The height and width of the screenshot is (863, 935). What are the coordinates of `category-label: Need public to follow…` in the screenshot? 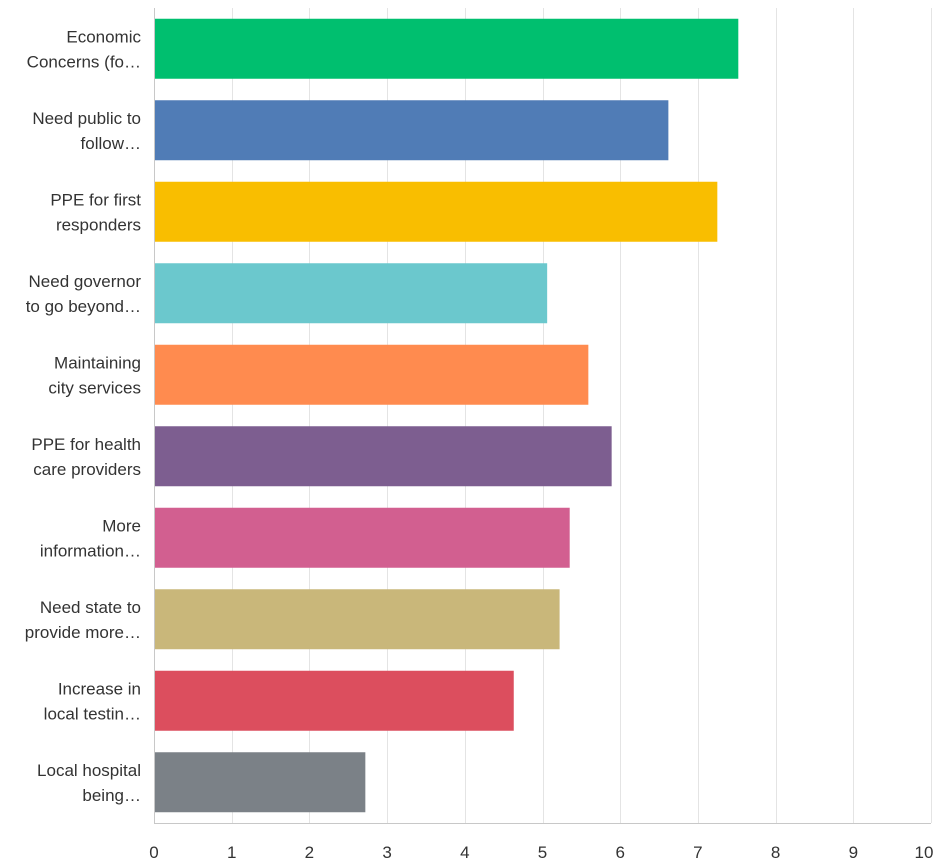 It's located at (86, 131).